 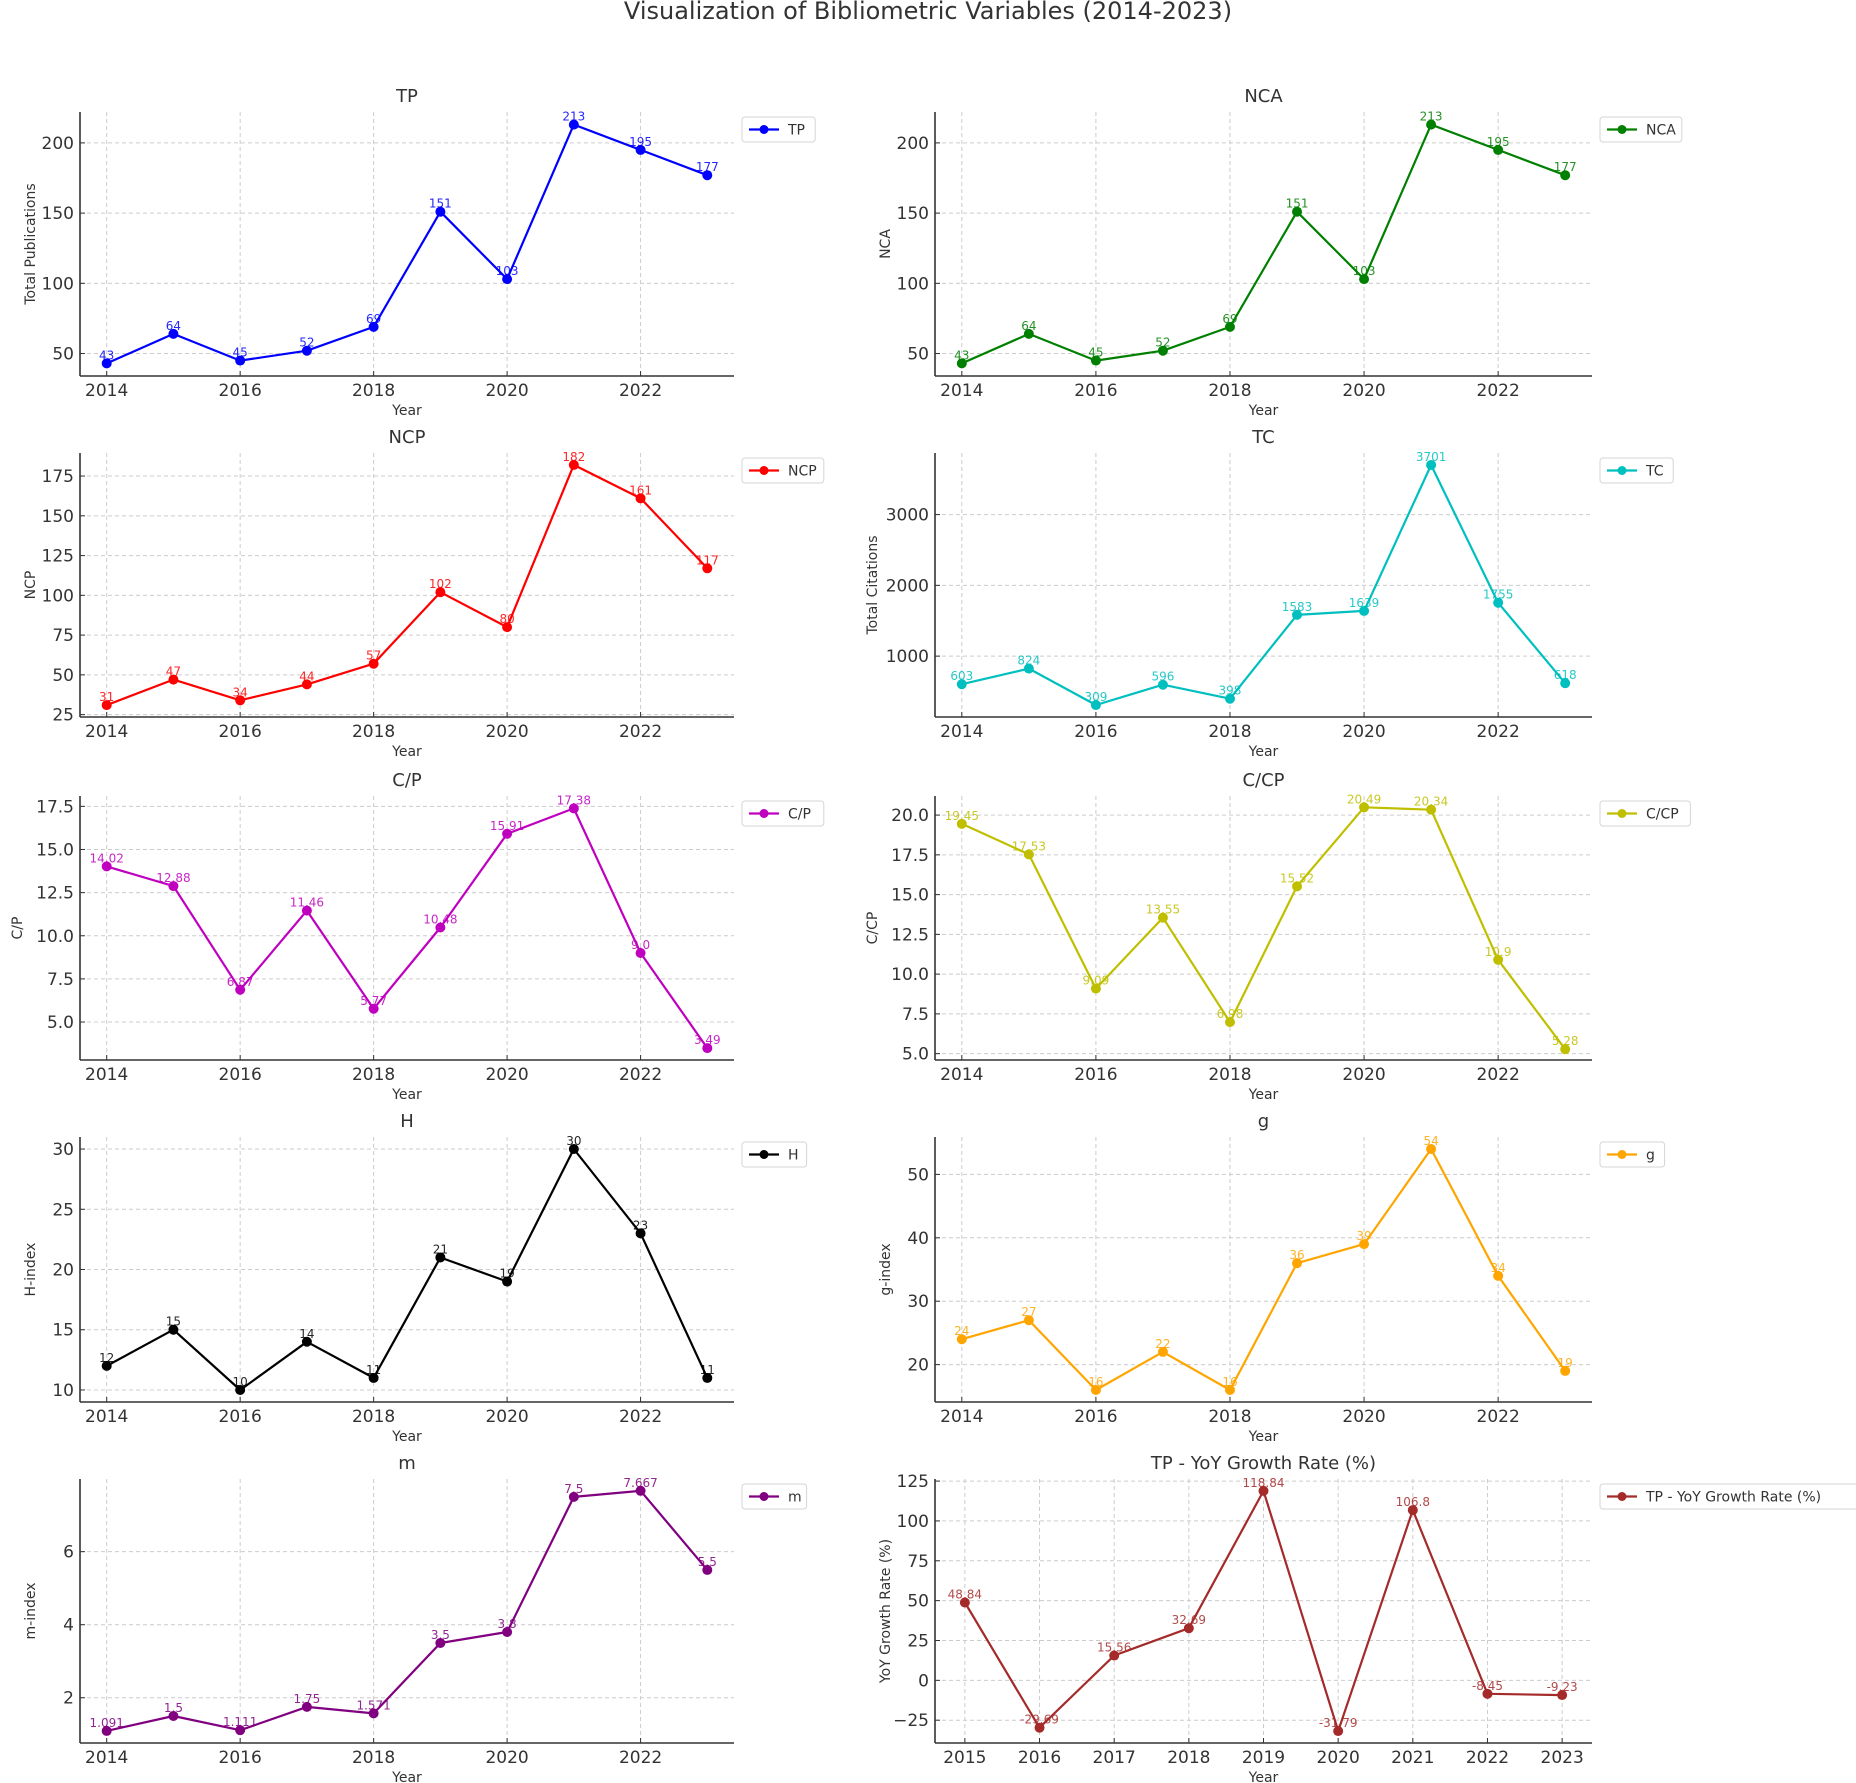 I want to click on data-label: 182, so click(x=573, y=457).